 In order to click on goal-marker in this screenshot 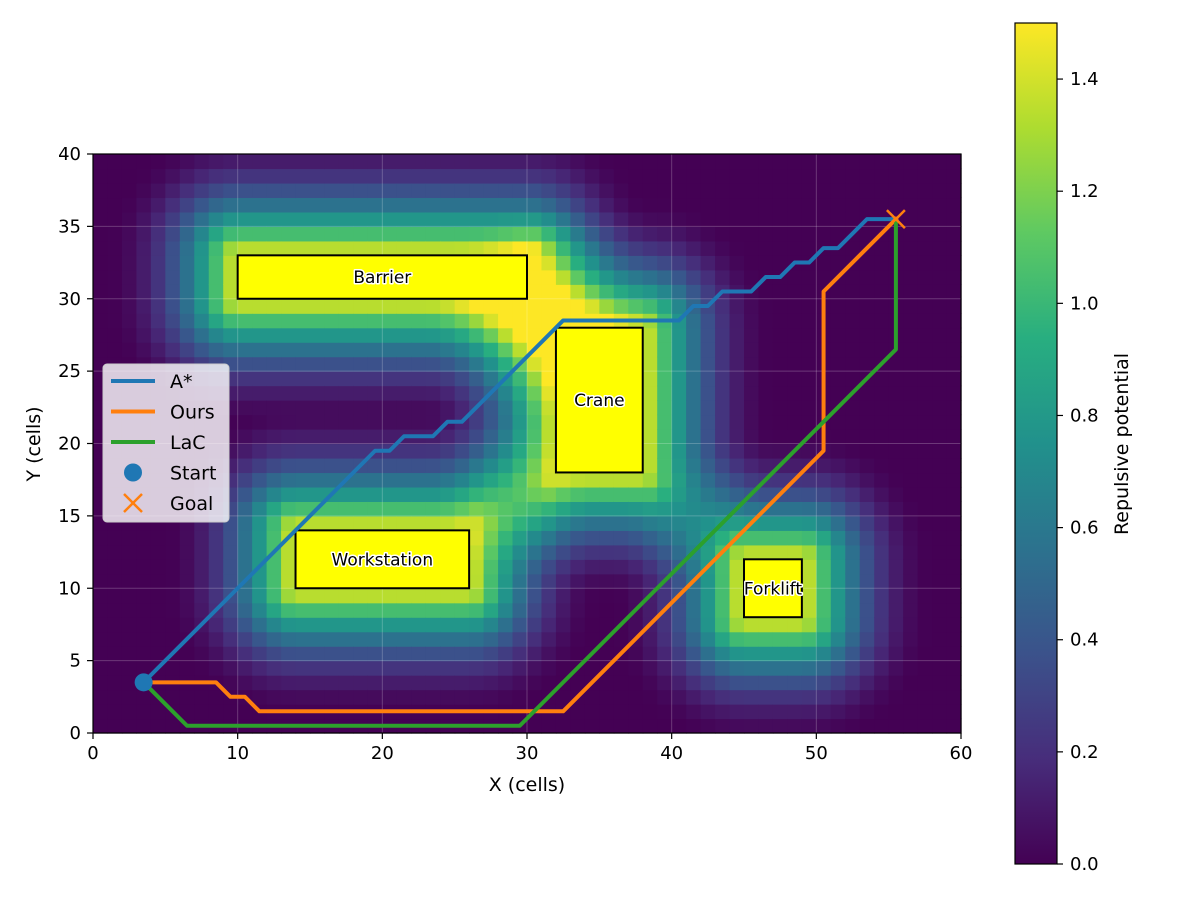, I will do `click(896, 219)`.